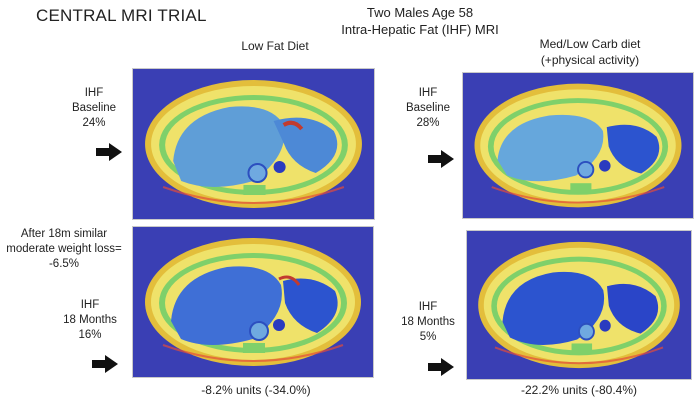  I want to click on left-18m-time: 18 Months, so click(90, 320).